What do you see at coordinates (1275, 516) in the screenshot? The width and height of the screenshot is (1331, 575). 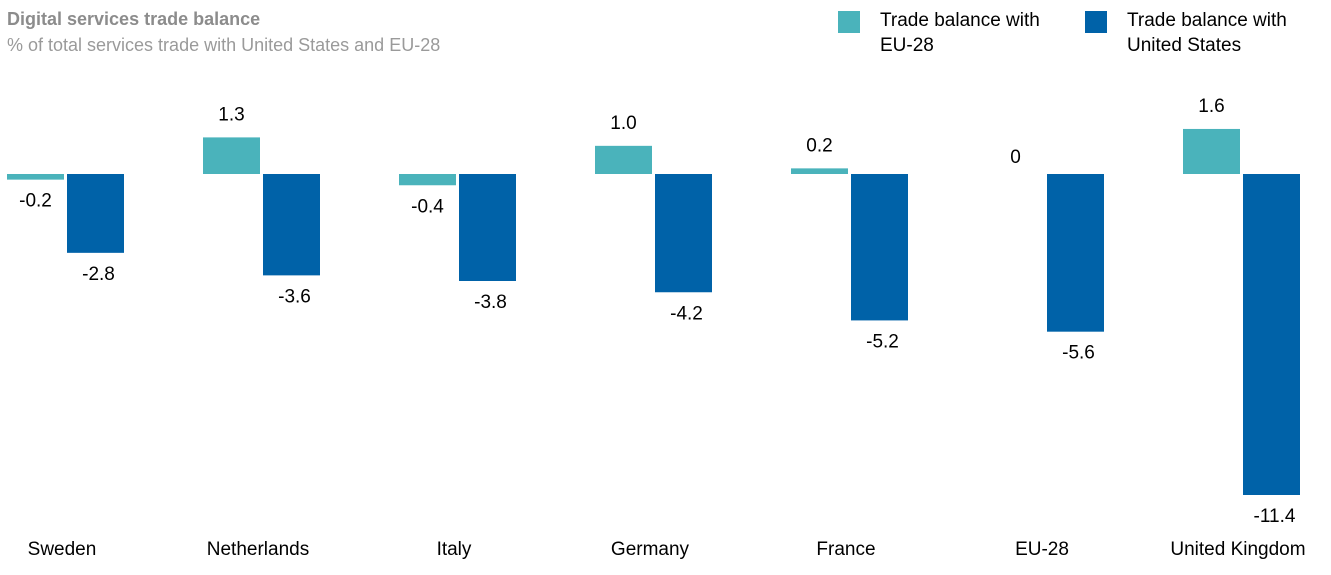 I see `data-label: -11.4` at bounding box center [1275, 516].